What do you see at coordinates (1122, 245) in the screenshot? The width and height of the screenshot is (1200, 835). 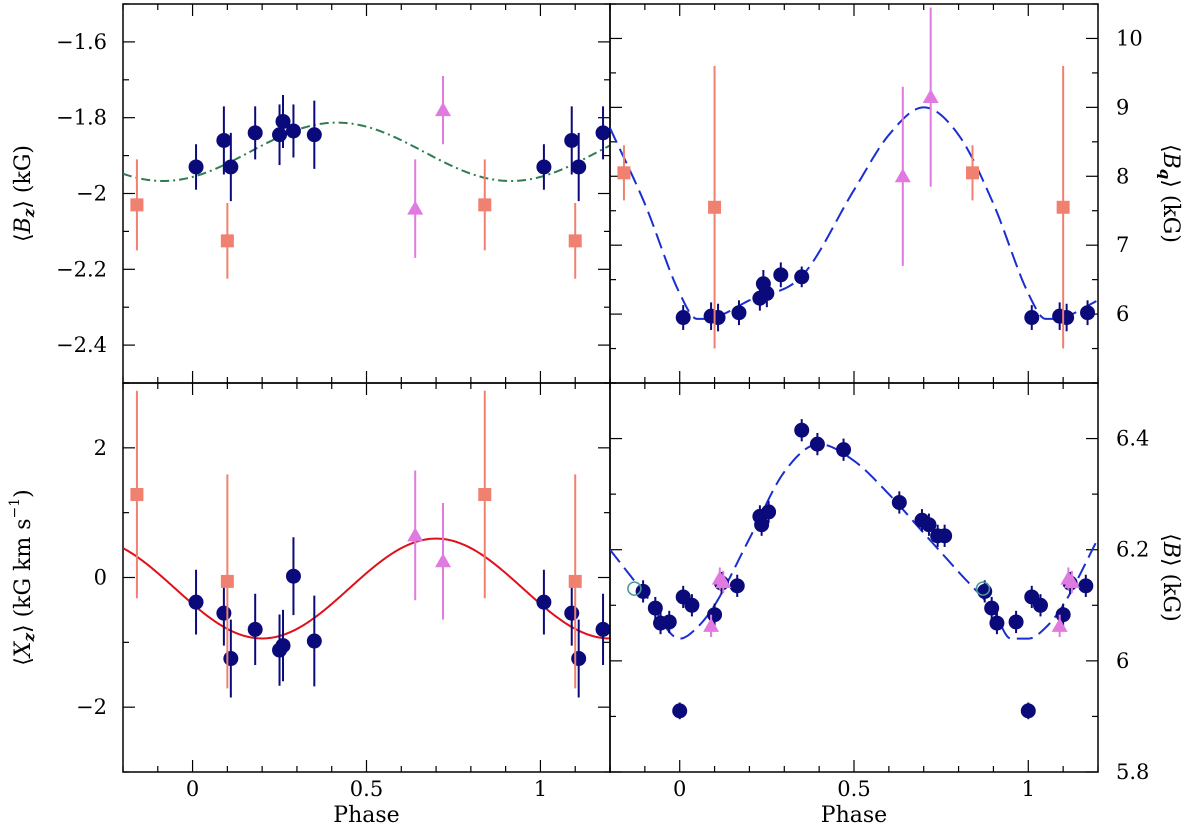 I see `y-tick-label: 7` at bounding box center [1122, 245].